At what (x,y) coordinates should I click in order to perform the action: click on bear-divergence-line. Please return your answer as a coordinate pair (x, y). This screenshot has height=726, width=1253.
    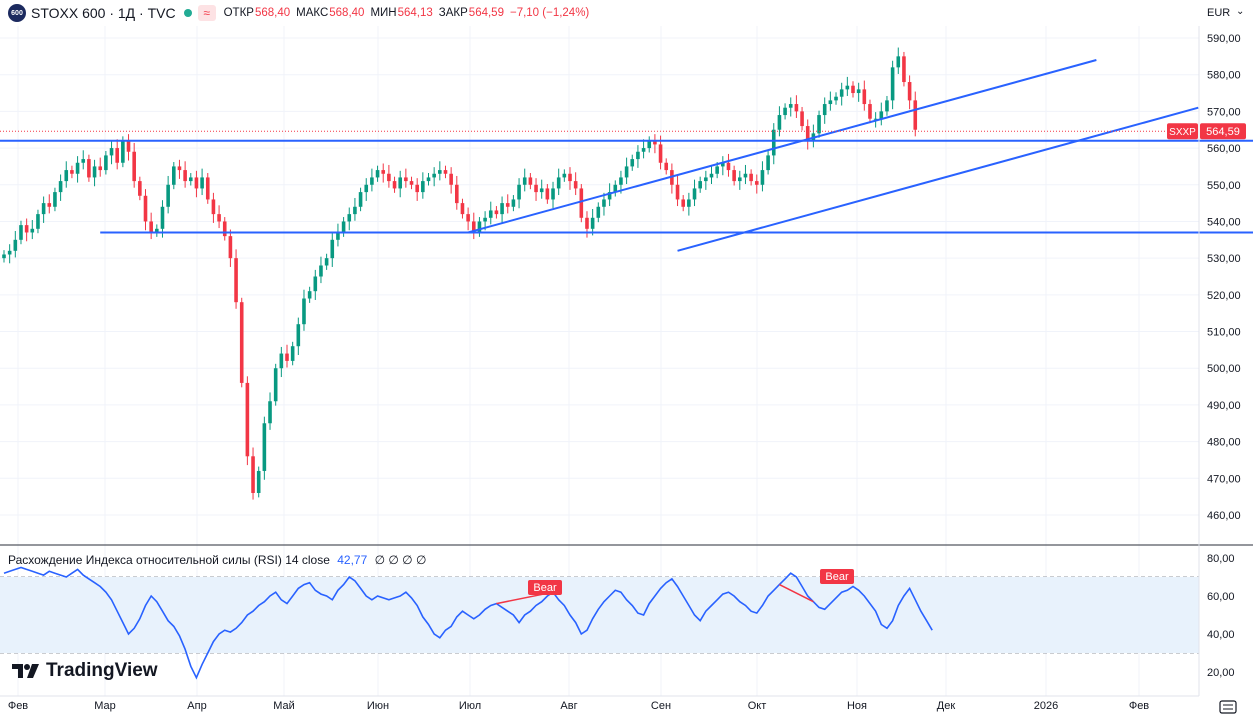
    Looking at the image, I should click on (796, 593).